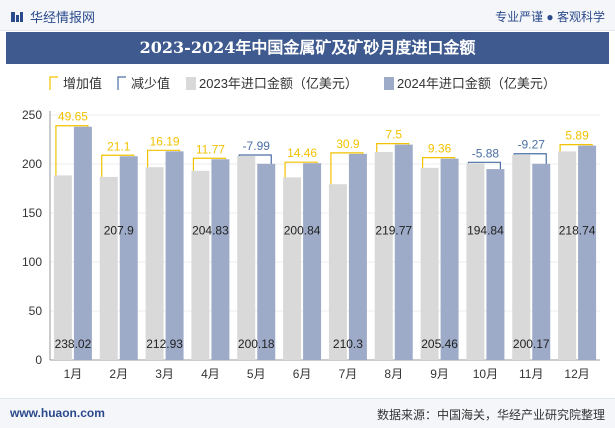  I want to click on motto: 专业严谨 ● 客观科学, so click(550, 17).